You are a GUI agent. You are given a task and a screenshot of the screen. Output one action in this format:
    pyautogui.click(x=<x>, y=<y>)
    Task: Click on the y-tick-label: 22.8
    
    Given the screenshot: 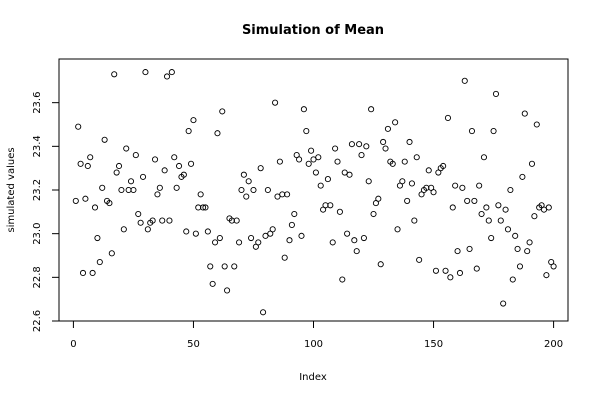 What is the action you would take?
    pyautogui.click(x=37, y=277)
    